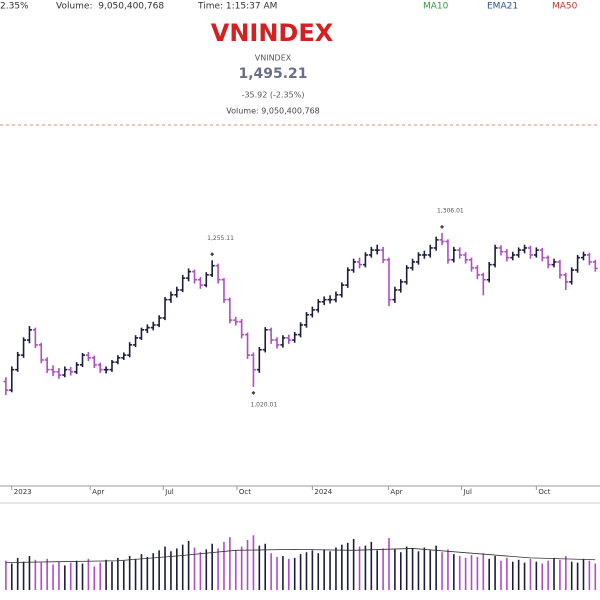 Image resolution: width=600 pixels, height=600 pixels. Describe the element at coordinates (436, 7) in the screenshot. I see `indicator-legend: MA10` at that location.